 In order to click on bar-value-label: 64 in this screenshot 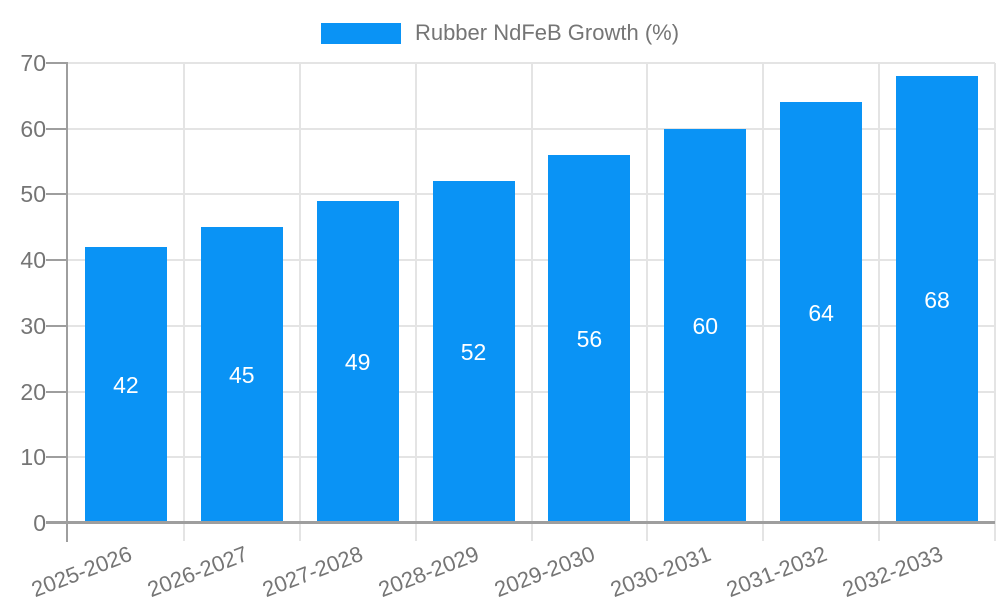, I will do `click(821, 312)`.